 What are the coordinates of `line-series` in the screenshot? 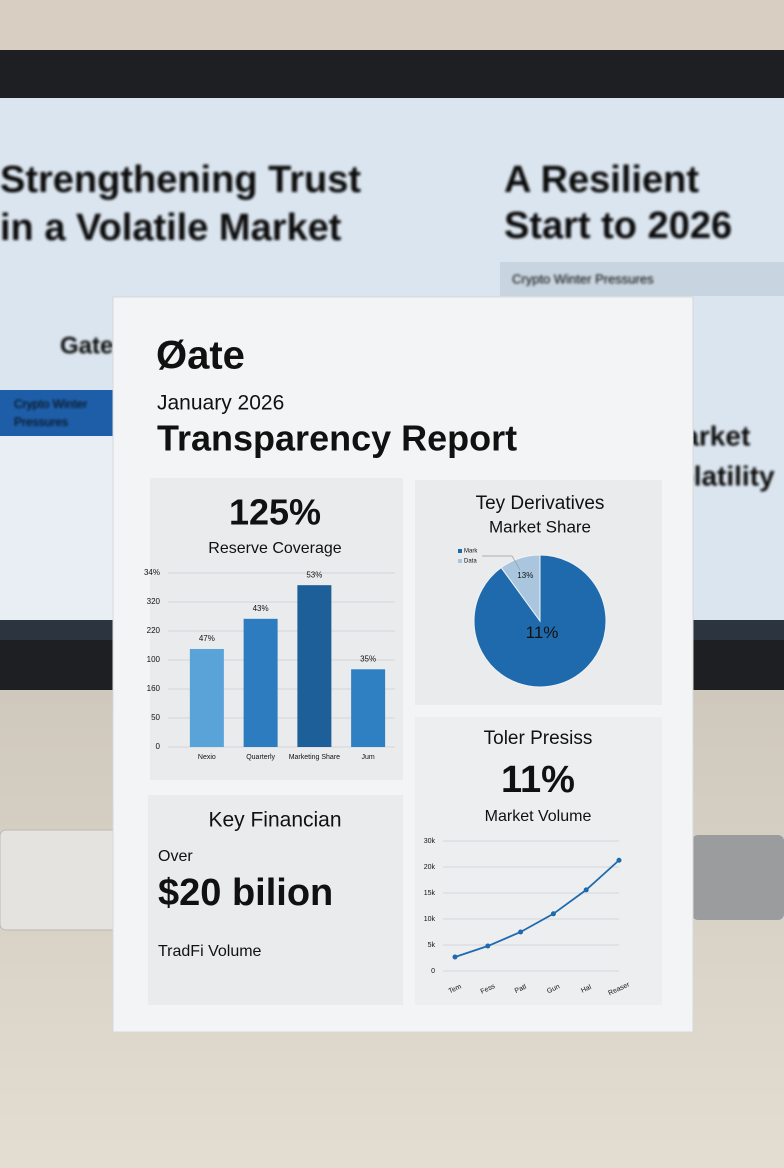 It's located at (537, 908).